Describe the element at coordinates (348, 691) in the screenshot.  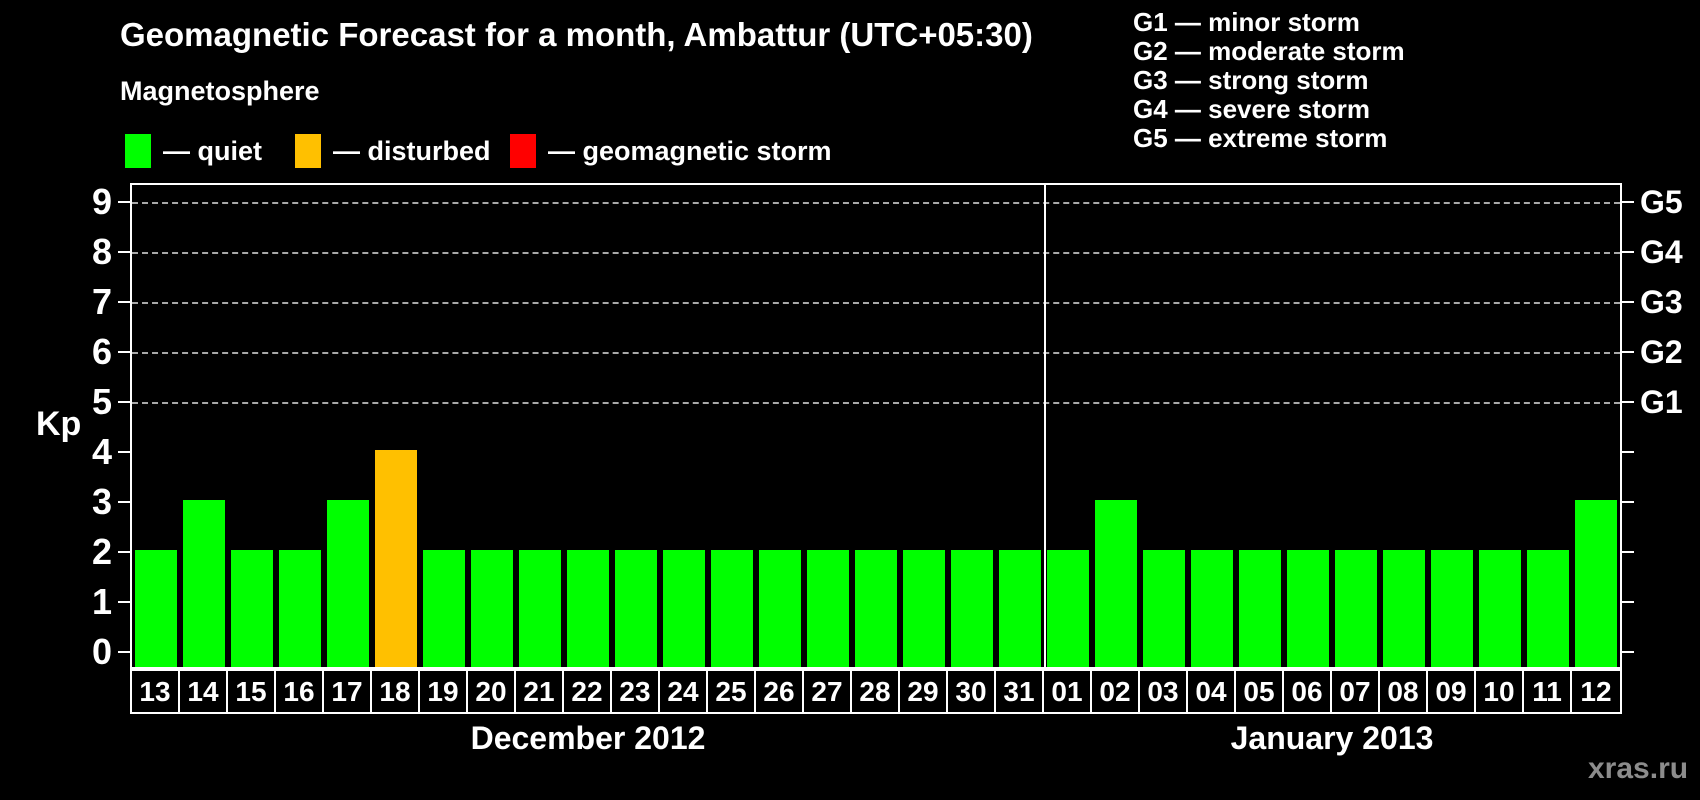
I see `day-label-17: 17` at that location.